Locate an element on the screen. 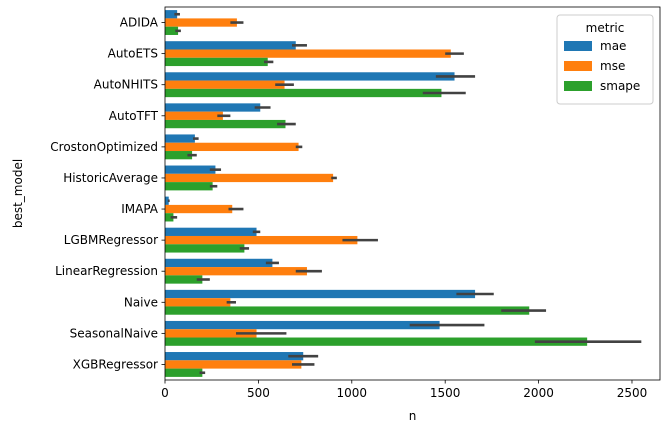 The height and width of the screenshot is (432, 670). x-tick-label-2000: 2000 is located at coordinates (538, 393).